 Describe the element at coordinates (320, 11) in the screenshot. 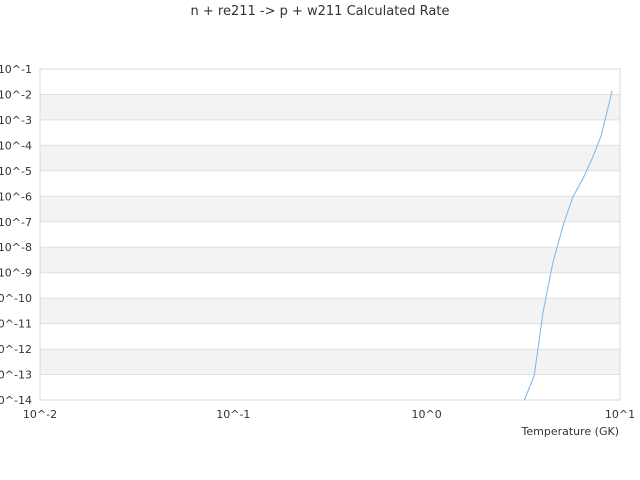

I see `chart-title: n + re211 -> p + w211 Calculated Rate` at that location.